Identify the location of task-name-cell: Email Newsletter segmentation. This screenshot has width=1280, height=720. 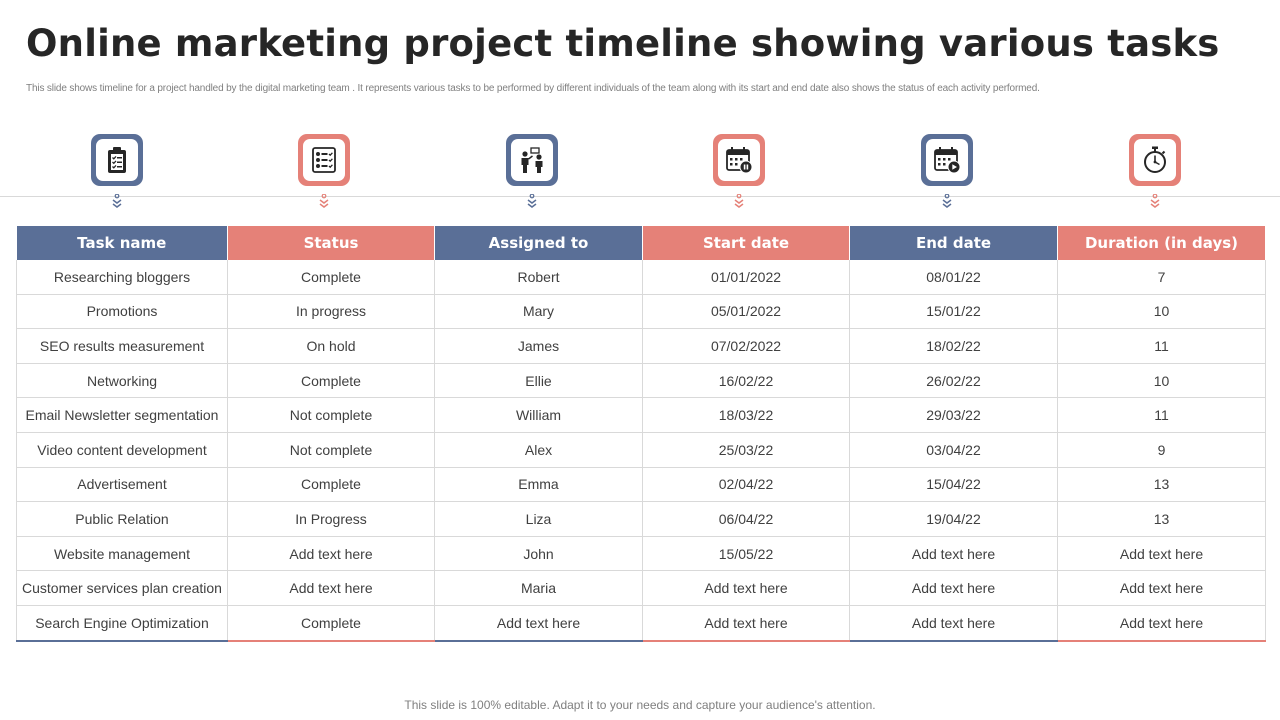
(122, 415).